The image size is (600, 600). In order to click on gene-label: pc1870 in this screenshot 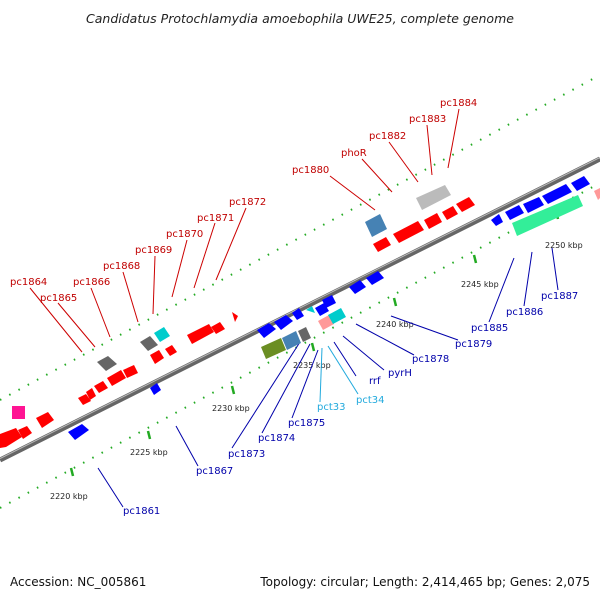, I will do `click(184, 234)`.